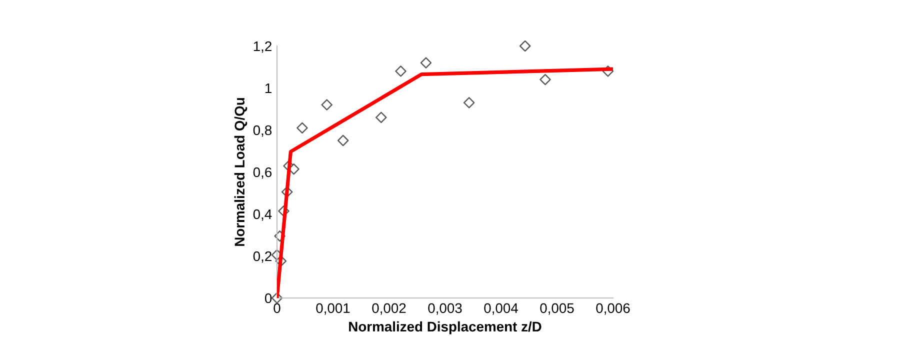  What do you see at coordinates (262, 173) in the screenshot?
I see `y-tick-label: 0,6` at bounding box center [262, 173].